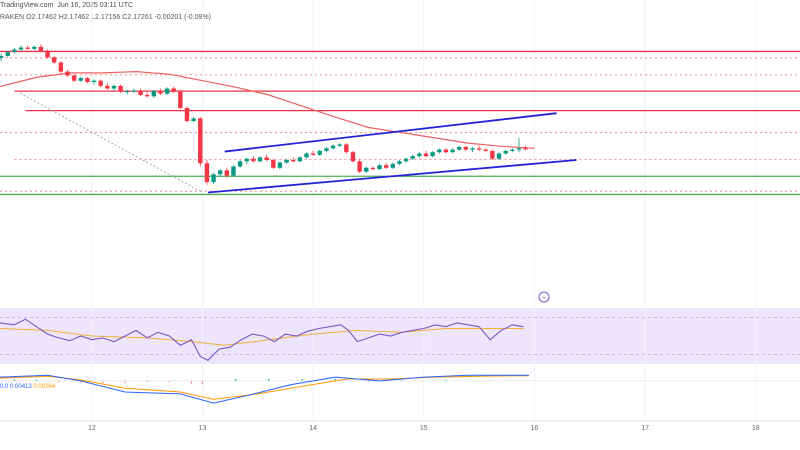 The height and width of the screenshot is (450, 800). What do you see at coordinates (392, 176) in the screenshot?
I see `channel-lower-line` at bounding box center [392, 176].